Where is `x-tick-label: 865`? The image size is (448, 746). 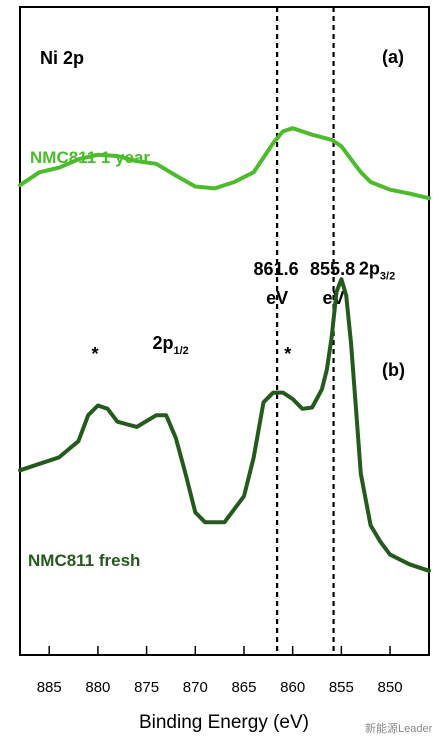 x-tick-label: 865 is located at coordinates (243, 687).